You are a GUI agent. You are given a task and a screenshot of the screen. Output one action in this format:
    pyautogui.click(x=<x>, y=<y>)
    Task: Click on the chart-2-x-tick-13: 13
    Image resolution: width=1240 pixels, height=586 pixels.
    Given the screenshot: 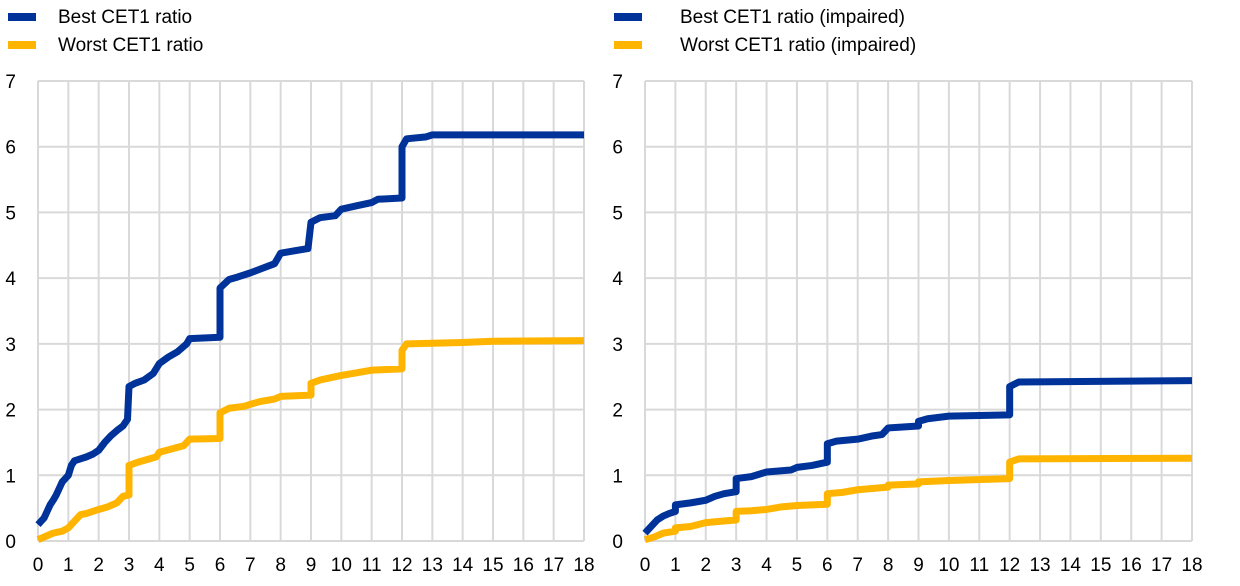 What is the action you would take?
    pyautogui.click(x=1039, y=565)
    